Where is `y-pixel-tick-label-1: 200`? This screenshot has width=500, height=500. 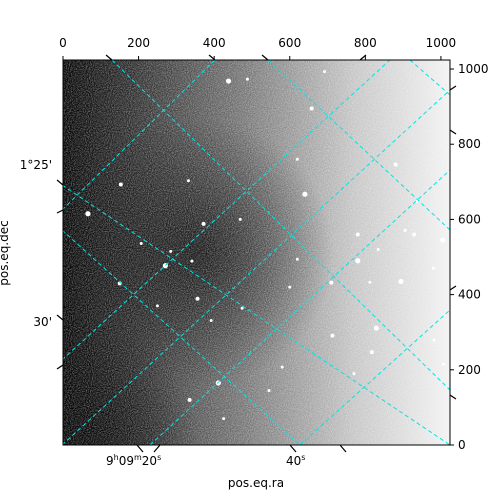 y-pixel-tick-label-1: 200 is located at coordinates (469, 370).